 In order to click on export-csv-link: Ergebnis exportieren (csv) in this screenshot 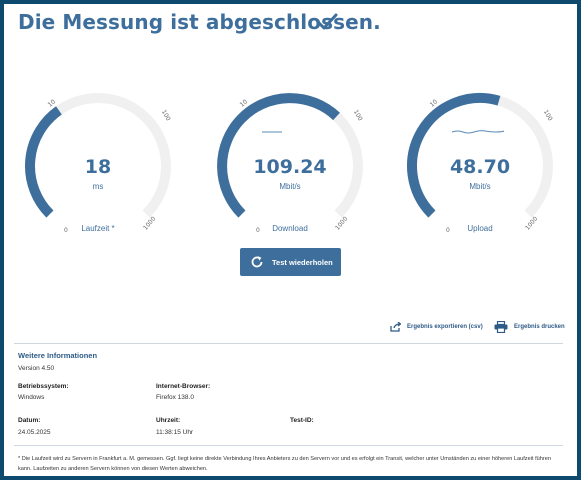, I will do `click(436, 327)`.